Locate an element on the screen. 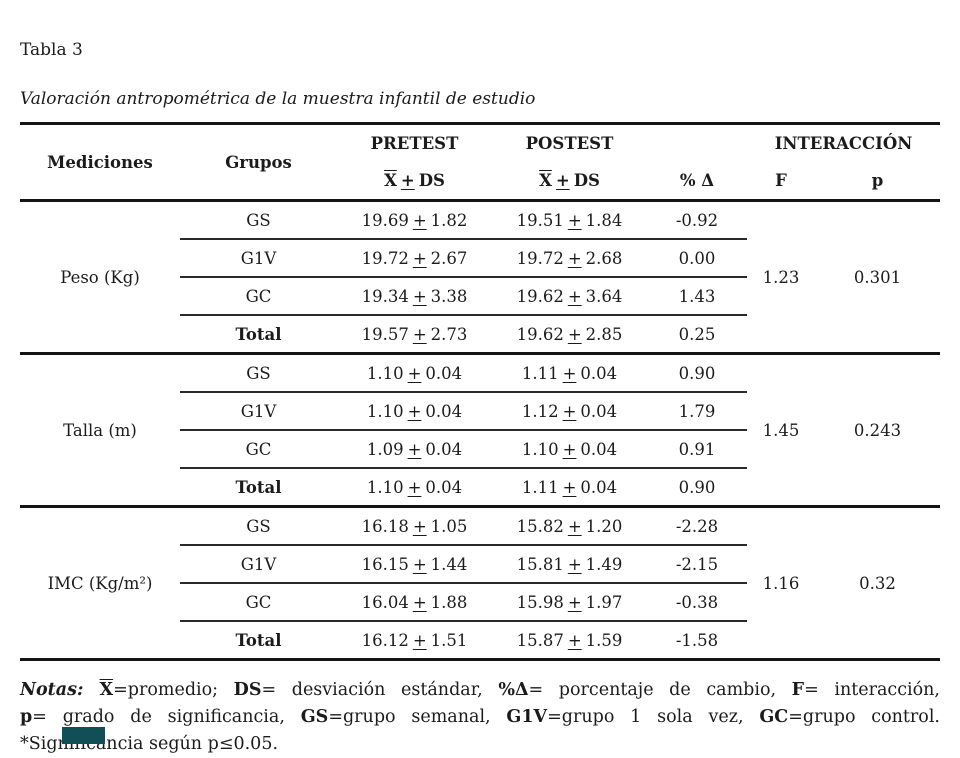 The width and height of the screenshot is (960, 758). notes-segment: =grupo semanal, is located at coordinates (417, 717).